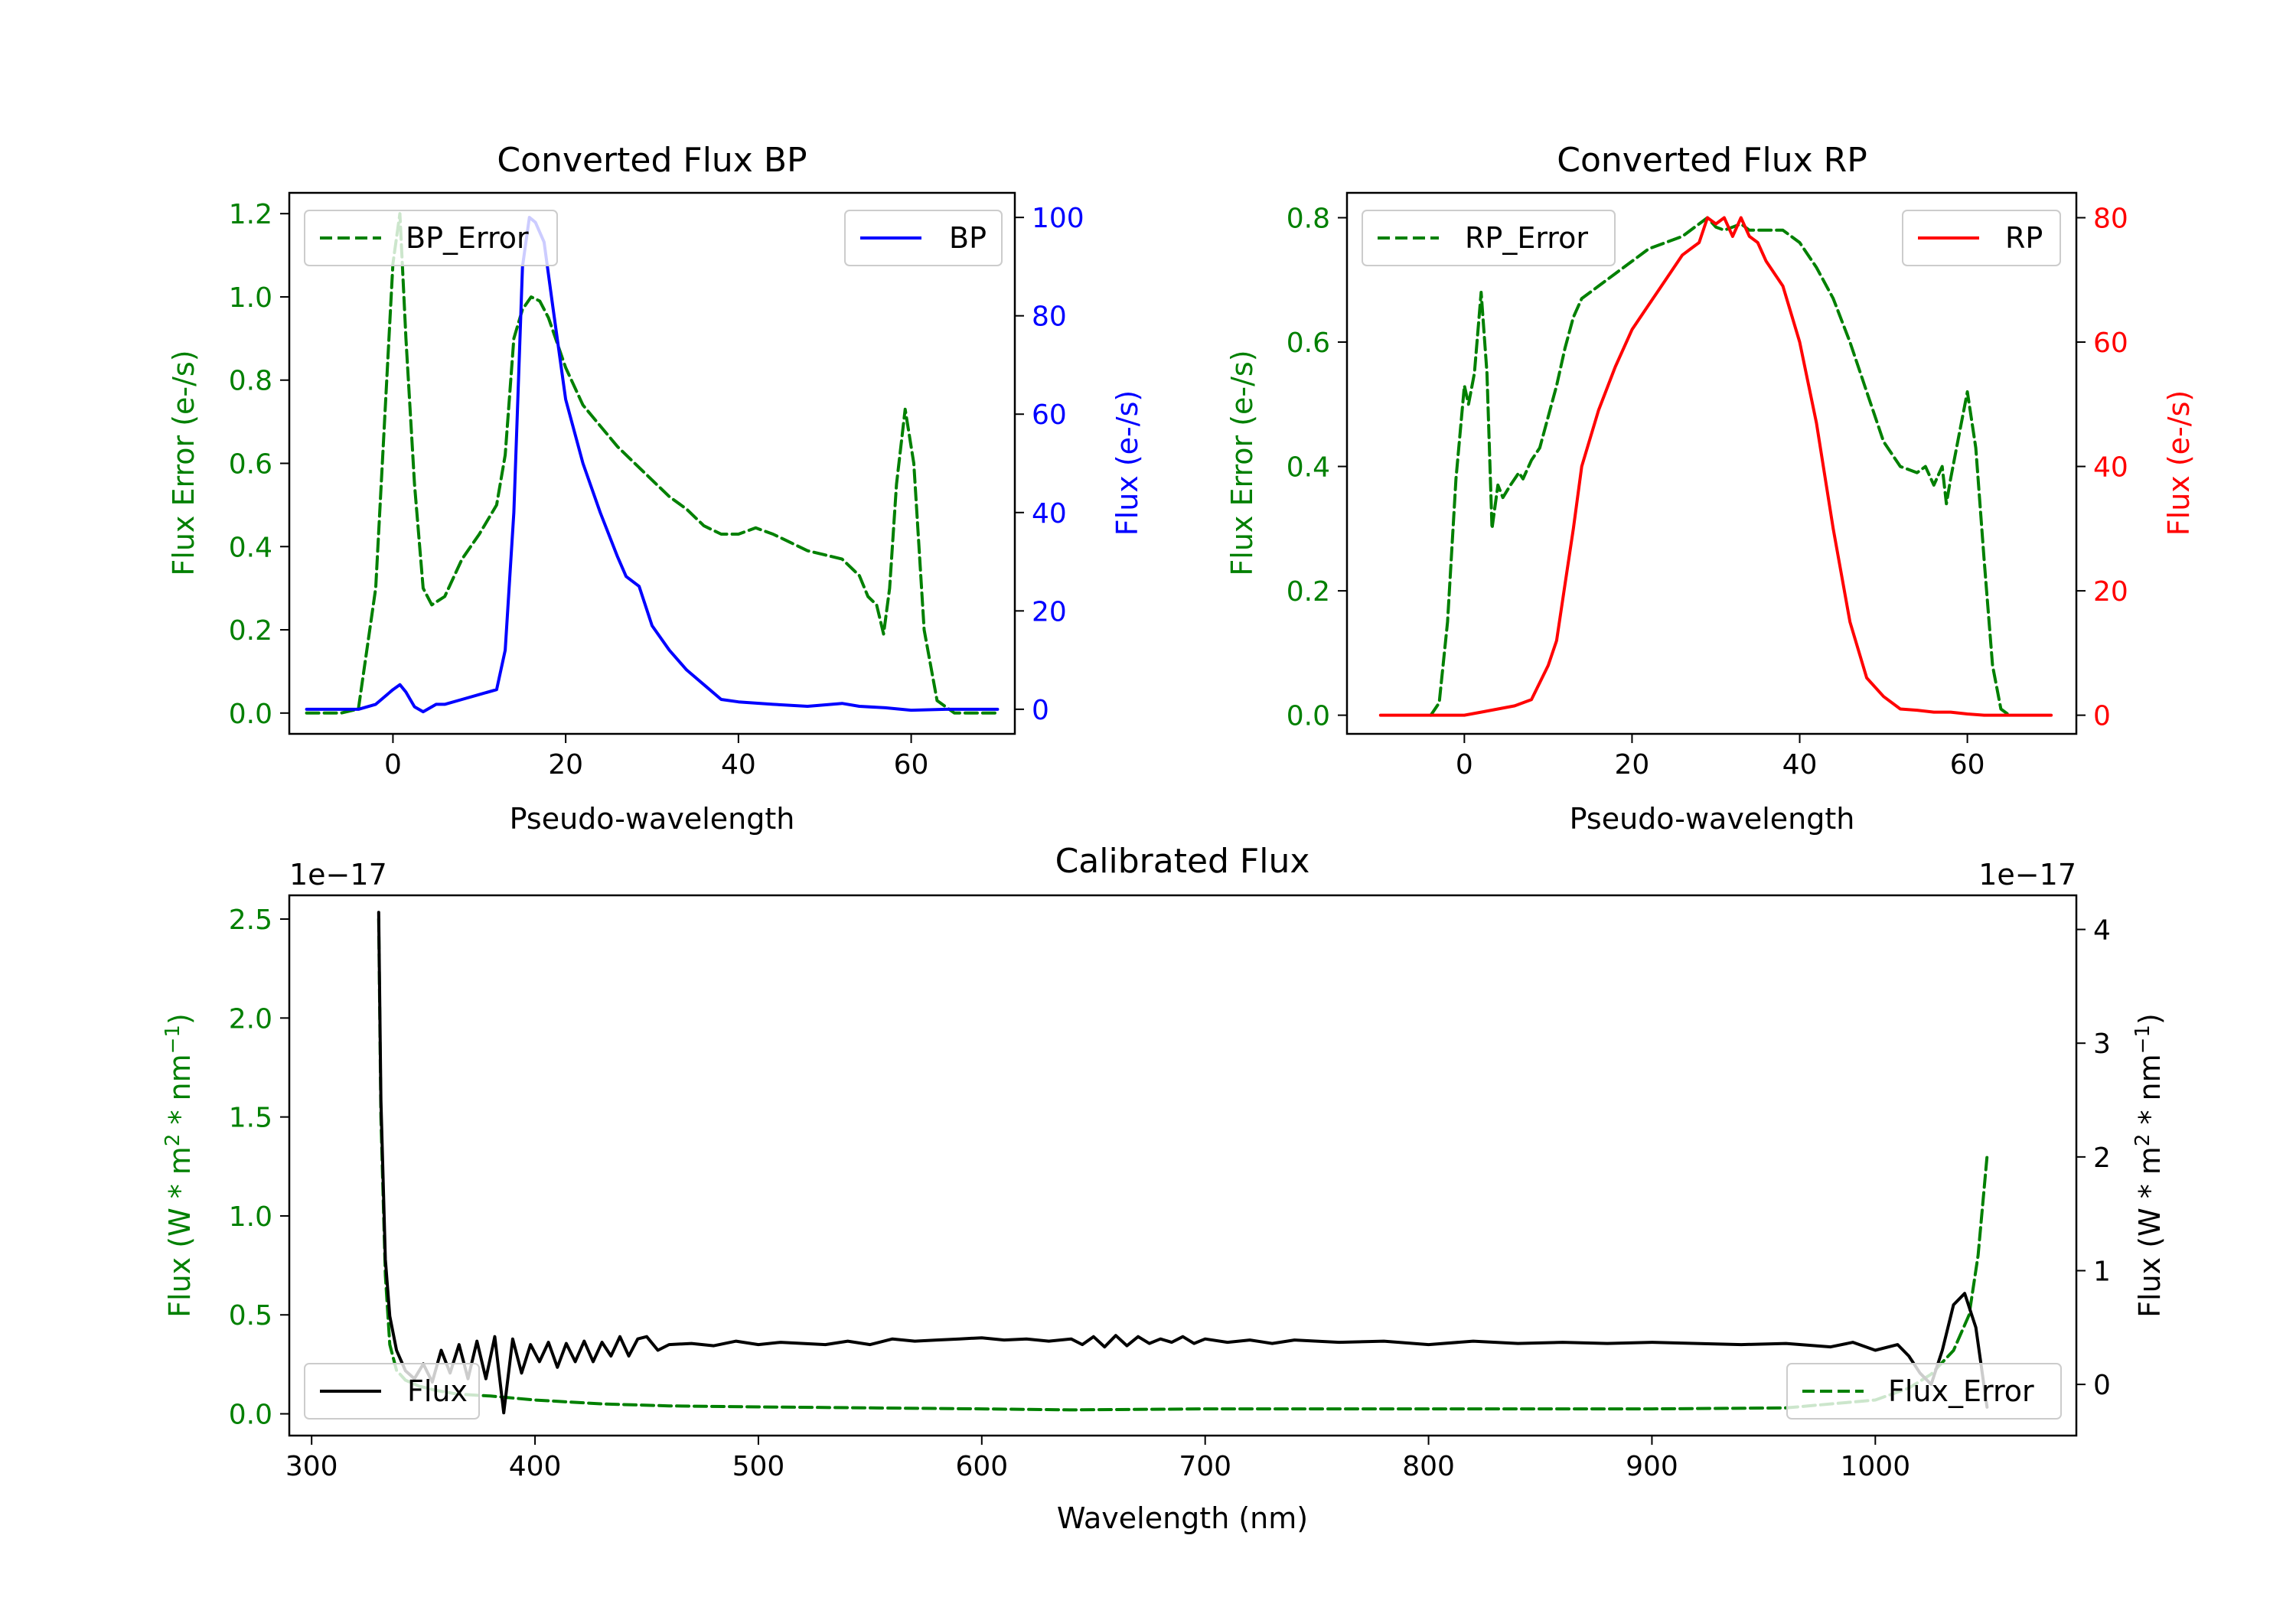  Describe the element at coordinates (250, 465) in the screenshot. I see `bp-left-y-tick-label: 0.6` at that location.